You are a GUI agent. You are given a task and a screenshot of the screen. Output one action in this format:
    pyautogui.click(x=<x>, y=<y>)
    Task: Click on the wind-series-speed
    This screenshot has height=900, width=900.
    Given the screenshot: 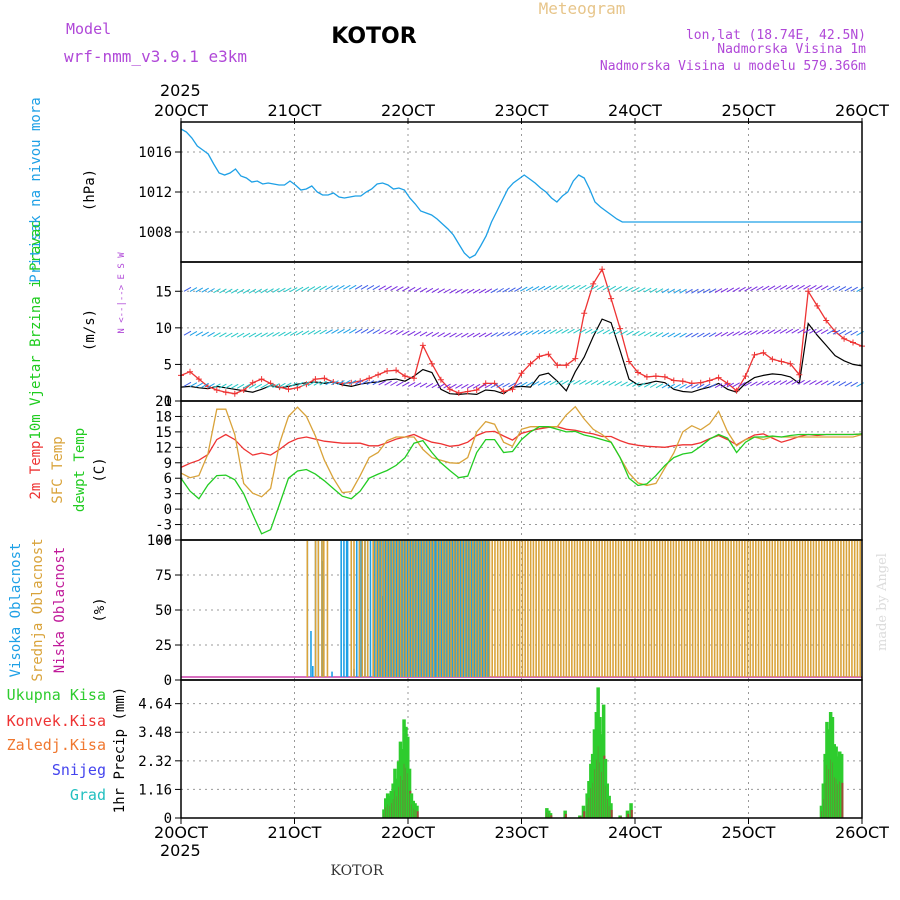 What is the action you would take?
    pyautogui.click(x=521, y=357)
    